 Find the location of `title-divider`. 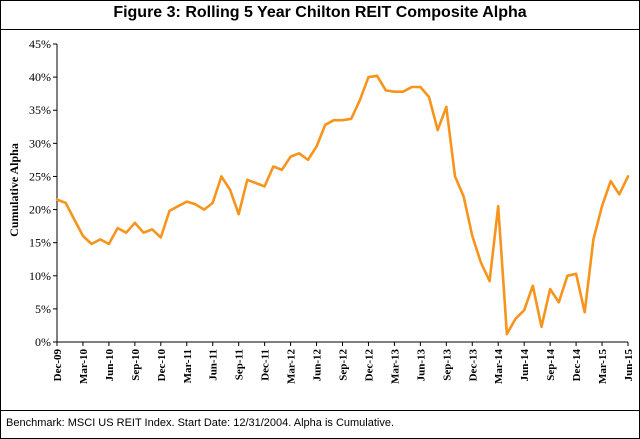

title-divider is located at coordinates (320, 29).